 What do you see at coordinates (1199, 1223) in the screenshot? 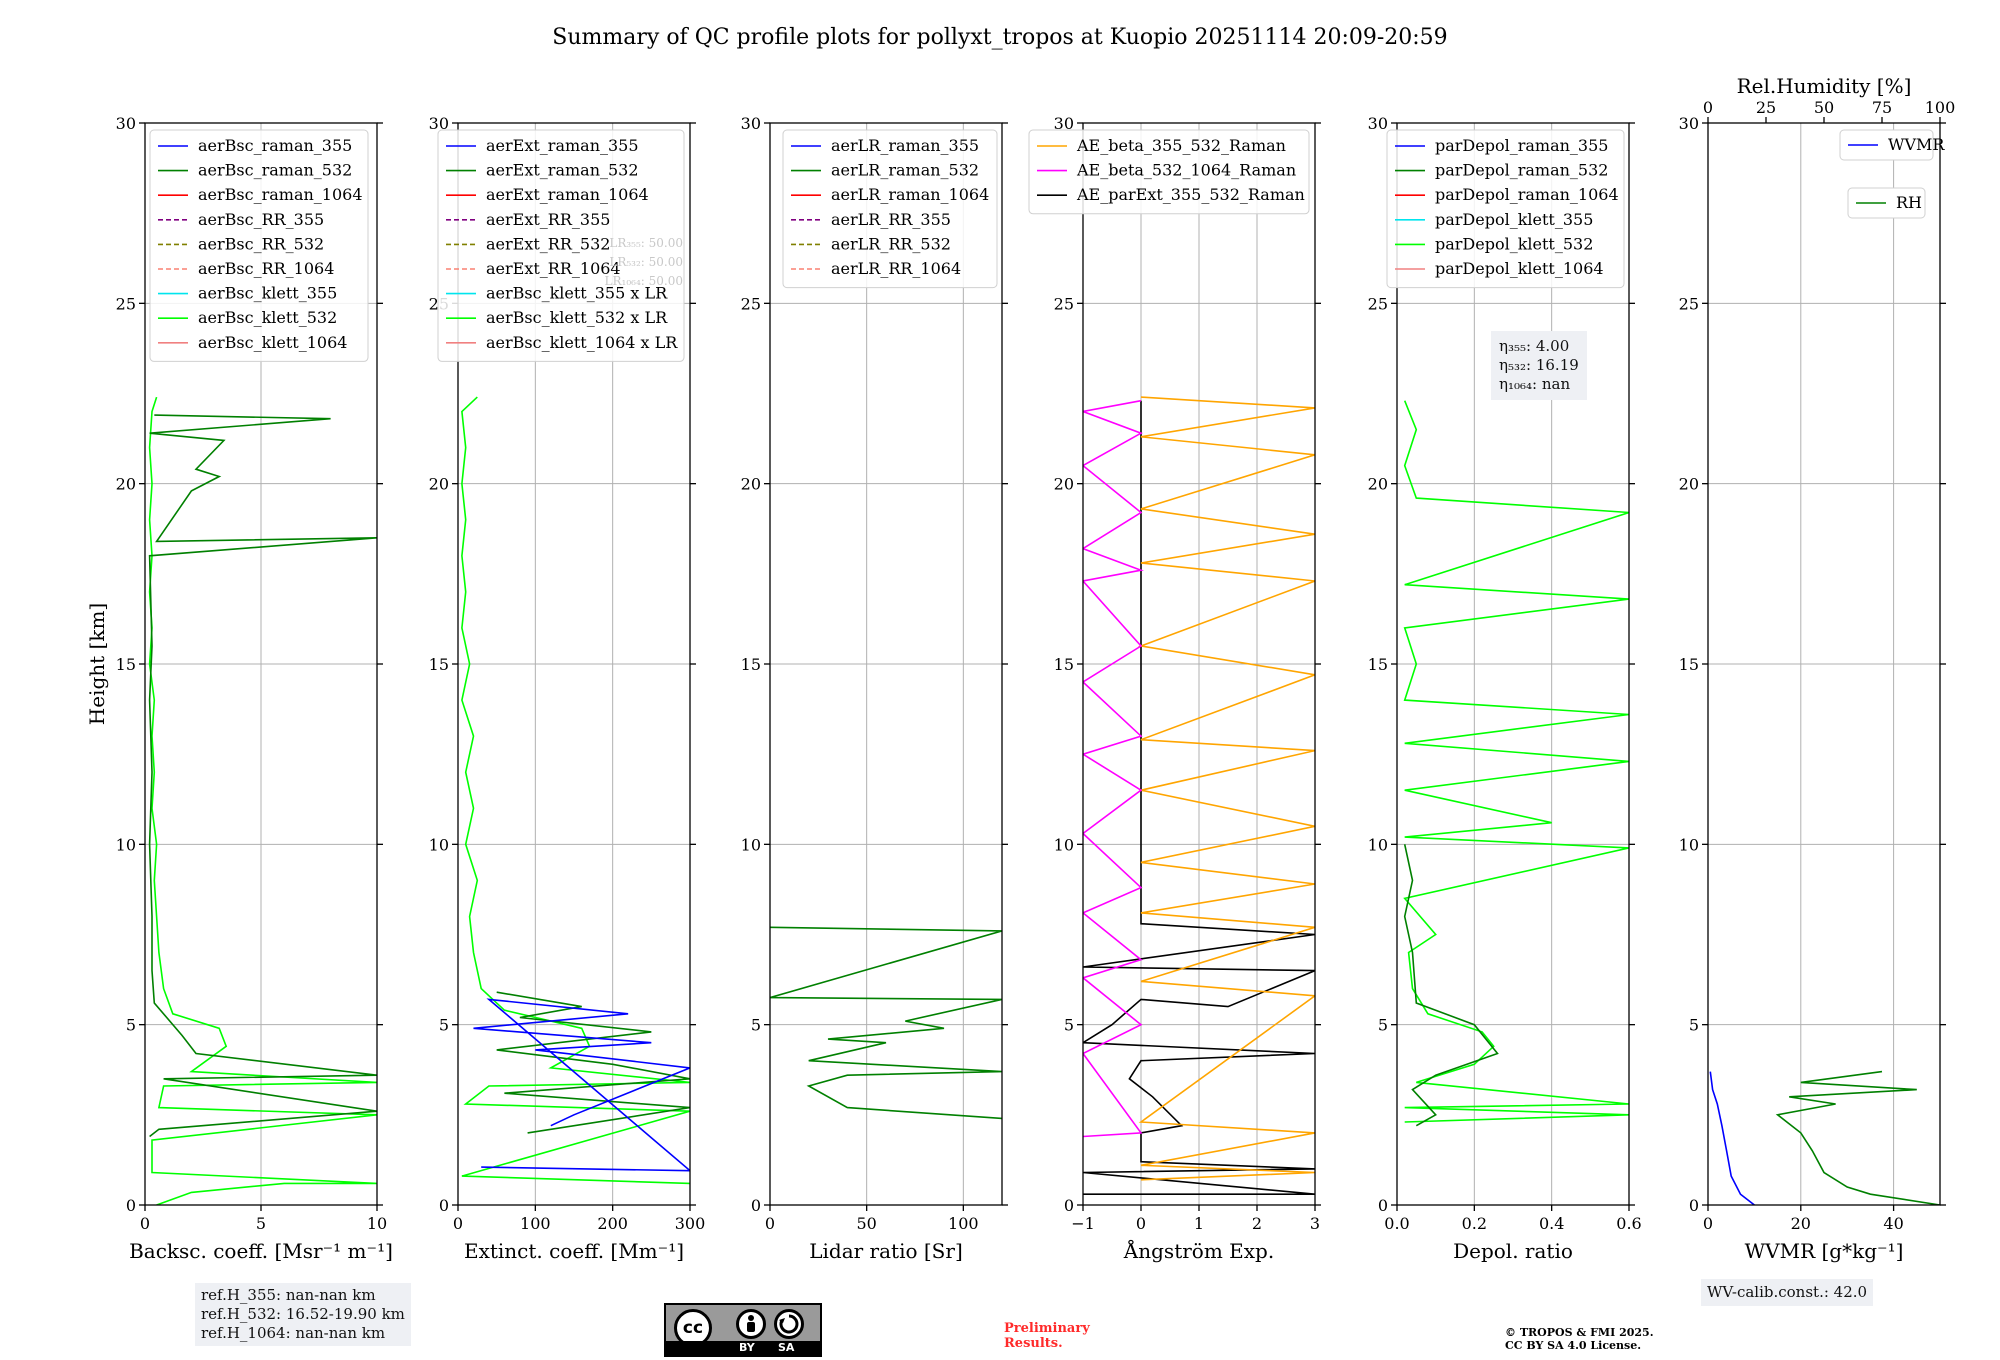
I see `x-tick-label: 1` at bounding box center [1199, 1223].